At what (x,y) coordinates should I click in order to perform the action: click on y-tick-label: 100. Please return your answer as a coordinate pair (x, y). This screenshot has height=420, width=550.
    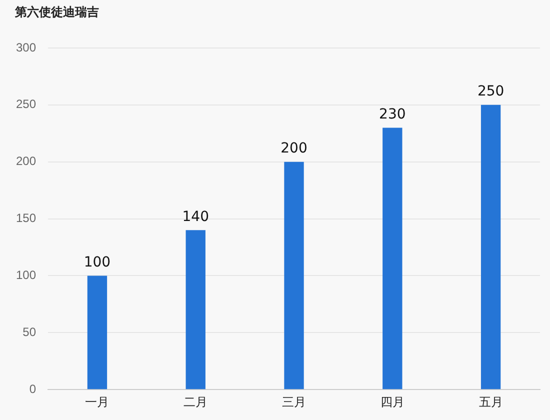
    Looking at the image, I should click on (26, 275).